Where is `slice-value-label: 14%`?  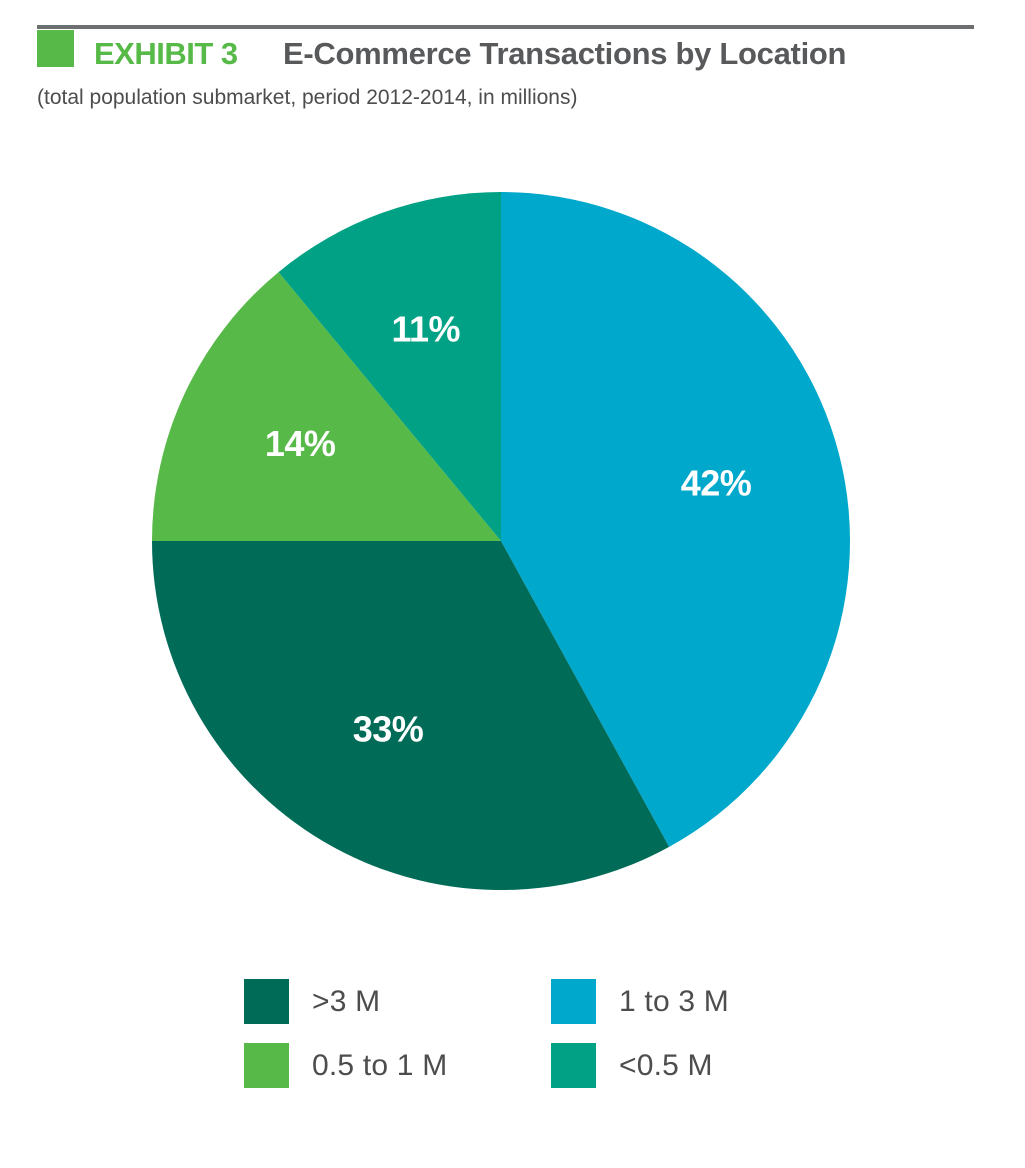 slice-value-label: 14% is located at coordinates (300, 443).